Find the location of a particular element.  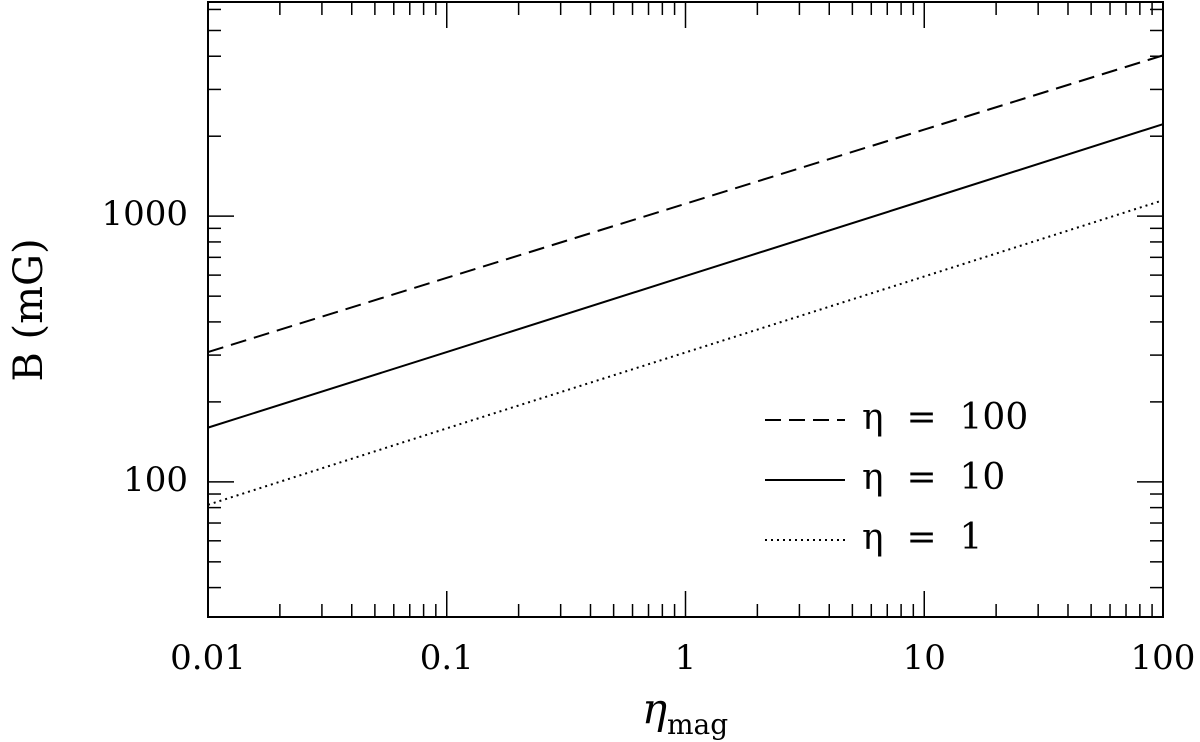

x-tick-label: 0.1 is located at coordinates (447, 658).